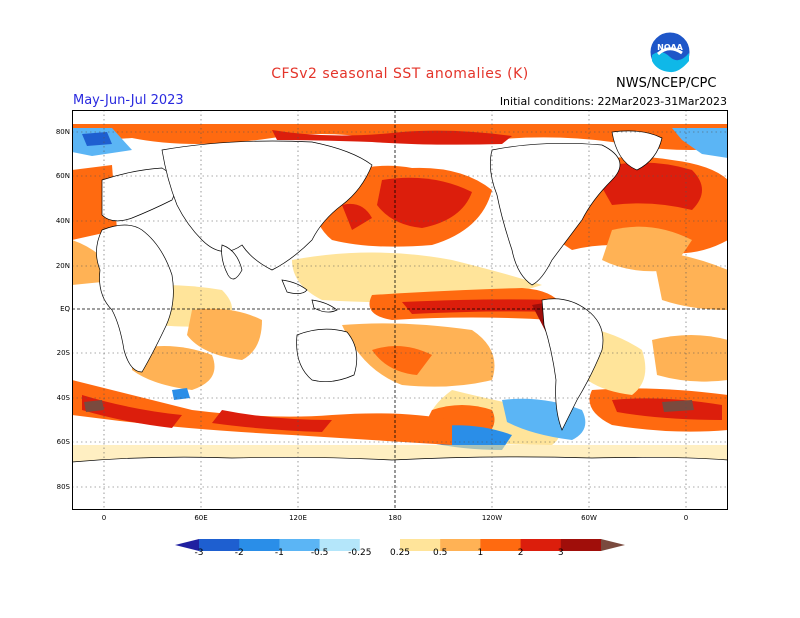  I want to click on lat-label-eq: EQ, so click(65, 309).